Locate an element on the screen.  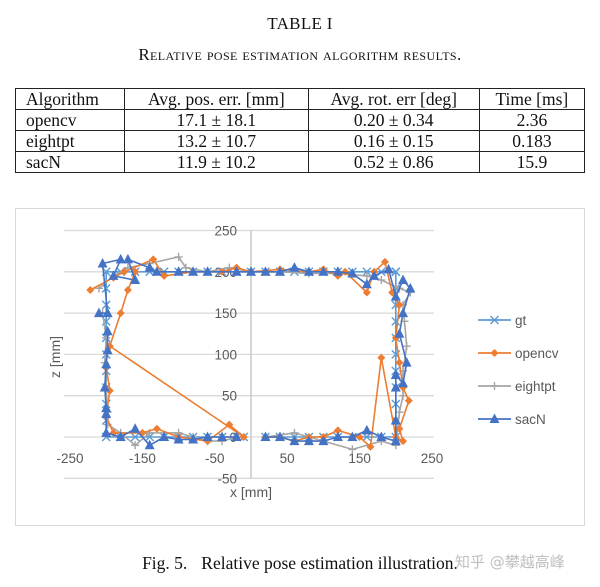
figure-number: Fig. 5. is located at coordinates (165, 563).